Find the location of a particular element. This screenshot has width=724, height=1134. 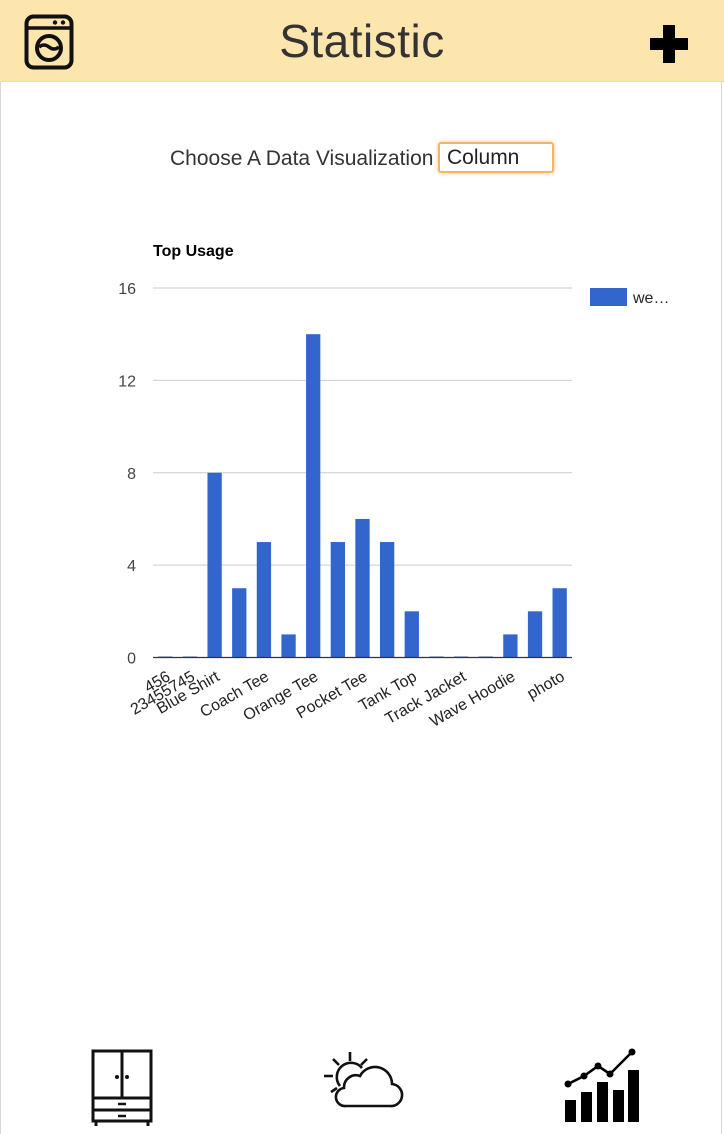

x-tick-label: photo is located at coordinates (545, 685).